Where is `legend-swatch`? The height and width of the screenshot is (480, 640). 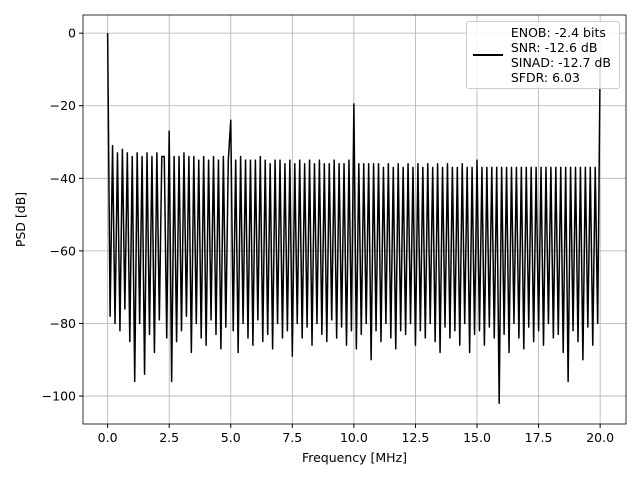
legend-swatch is located at coordinates (487, 55).